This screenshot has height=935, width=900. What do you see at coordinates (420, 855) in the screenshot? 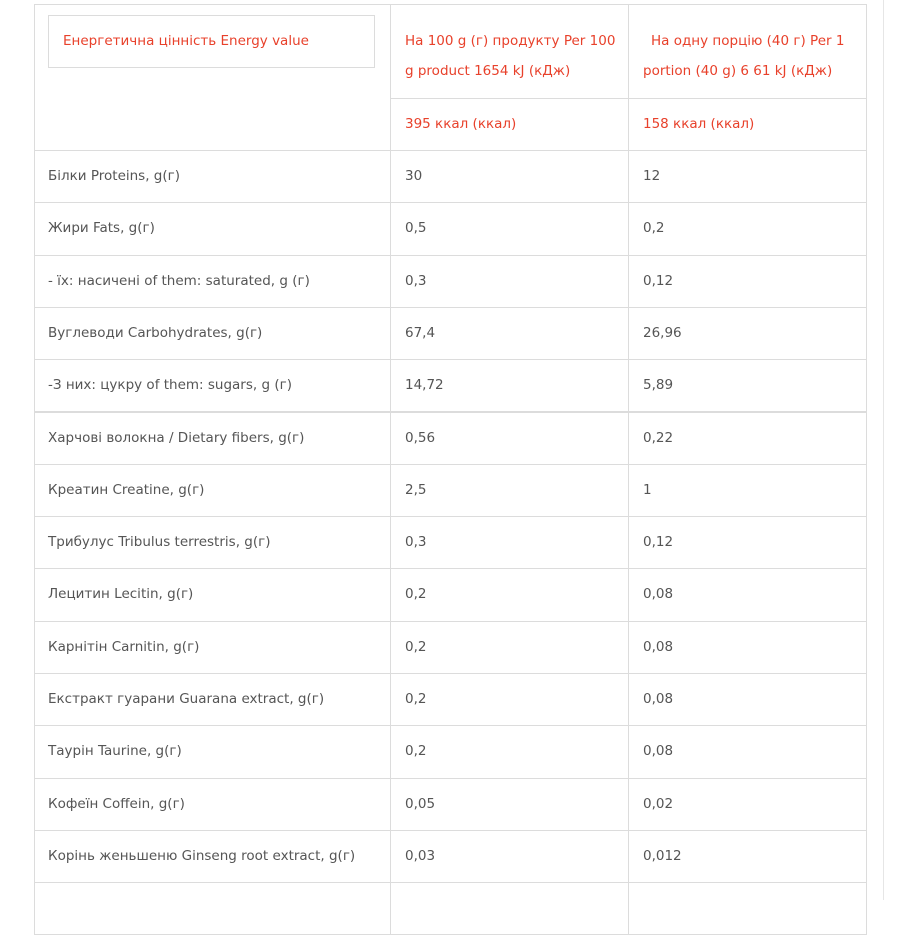
I see `row-value: 0,03` at bounding box center [420, 855].